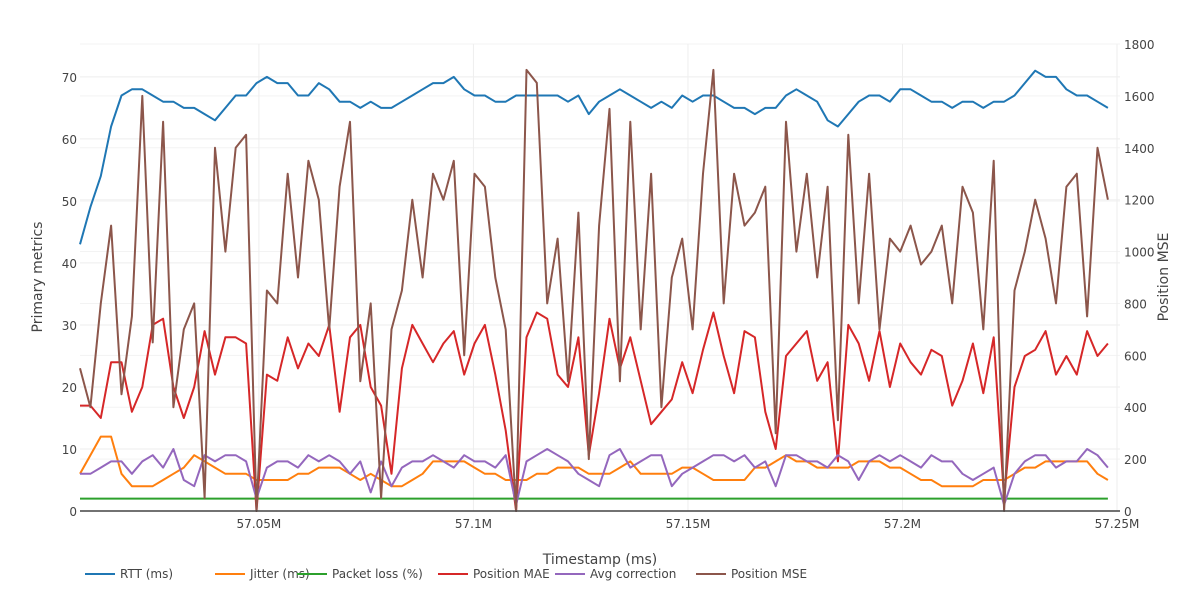 The height and width of the screenshot is (604, 1200). What do you see at coordinates (1139, 201) in the screenshot?
I see `y2-tick-label: 1200` at bounding box center [1139, 201].